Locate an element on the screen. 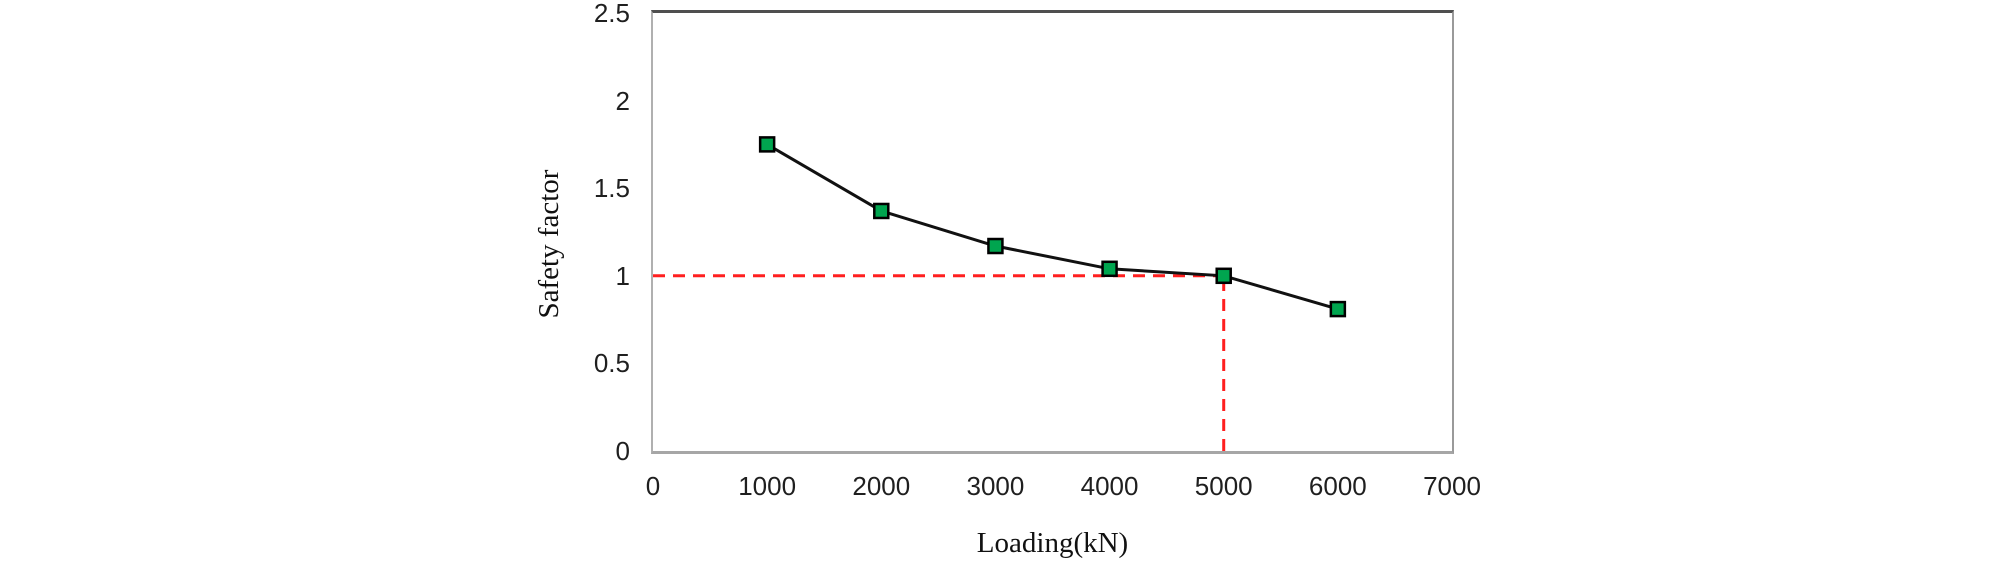 This screenshot has width=2008, height=568. y-tick-label: 0.5 is located at coordinates (611, 363).